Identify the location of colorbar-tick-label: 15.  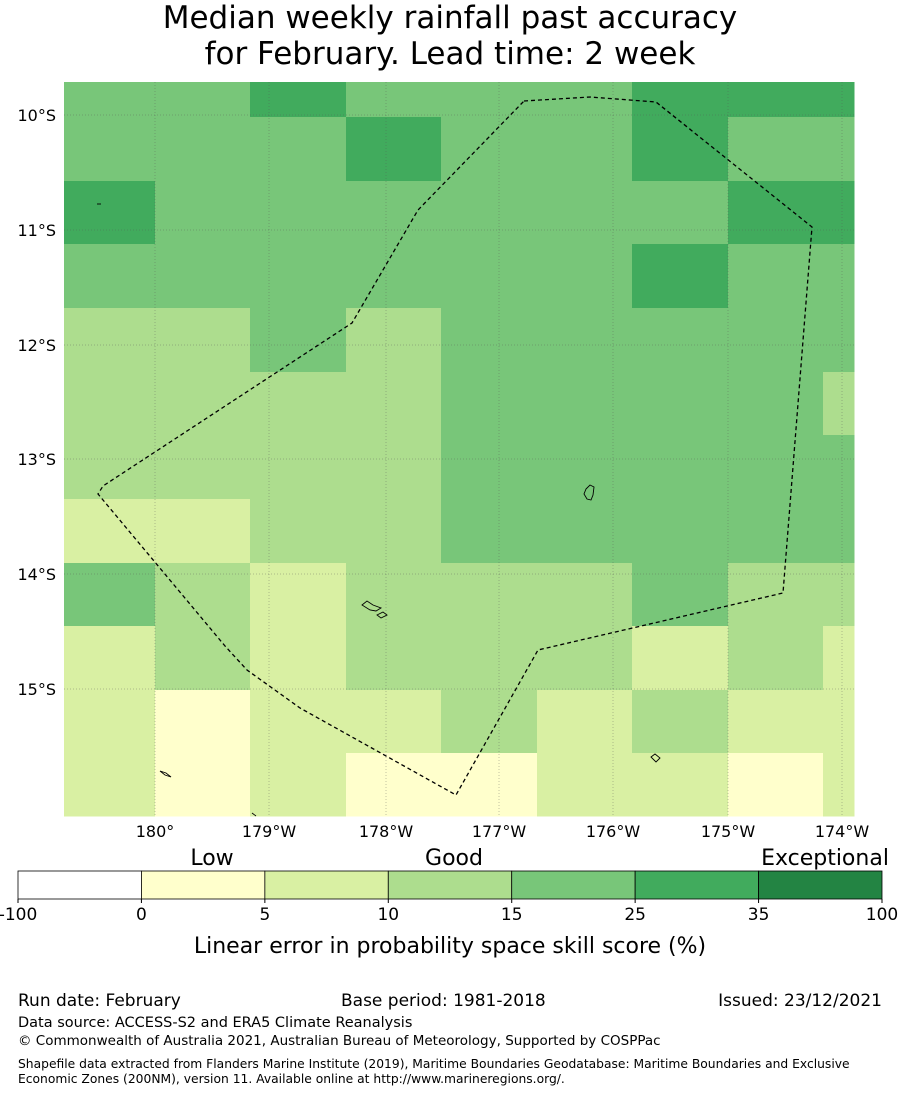
(512, 915).